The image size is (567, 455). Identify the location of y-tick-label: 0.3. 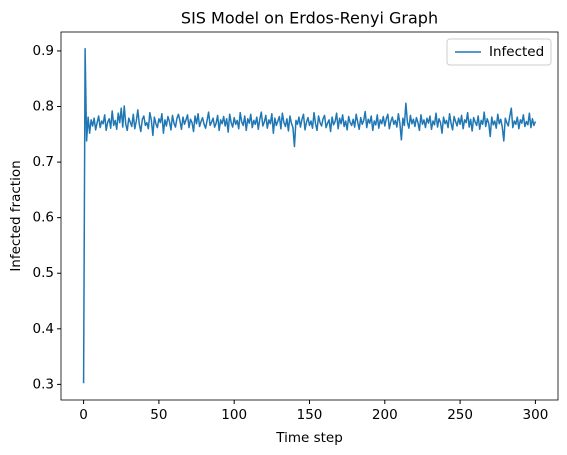
(43, 384).